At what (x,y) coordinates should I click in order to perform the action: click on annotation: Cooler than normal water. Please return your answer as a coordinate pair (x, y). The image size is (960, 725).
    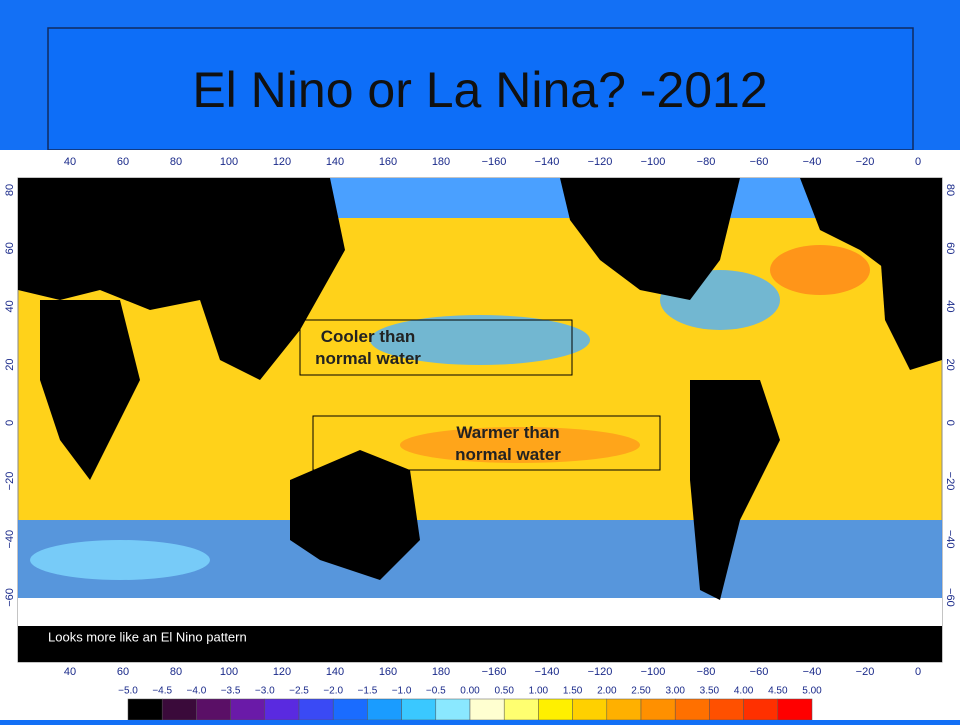
    Looking at the image, I should click on (368, 347).